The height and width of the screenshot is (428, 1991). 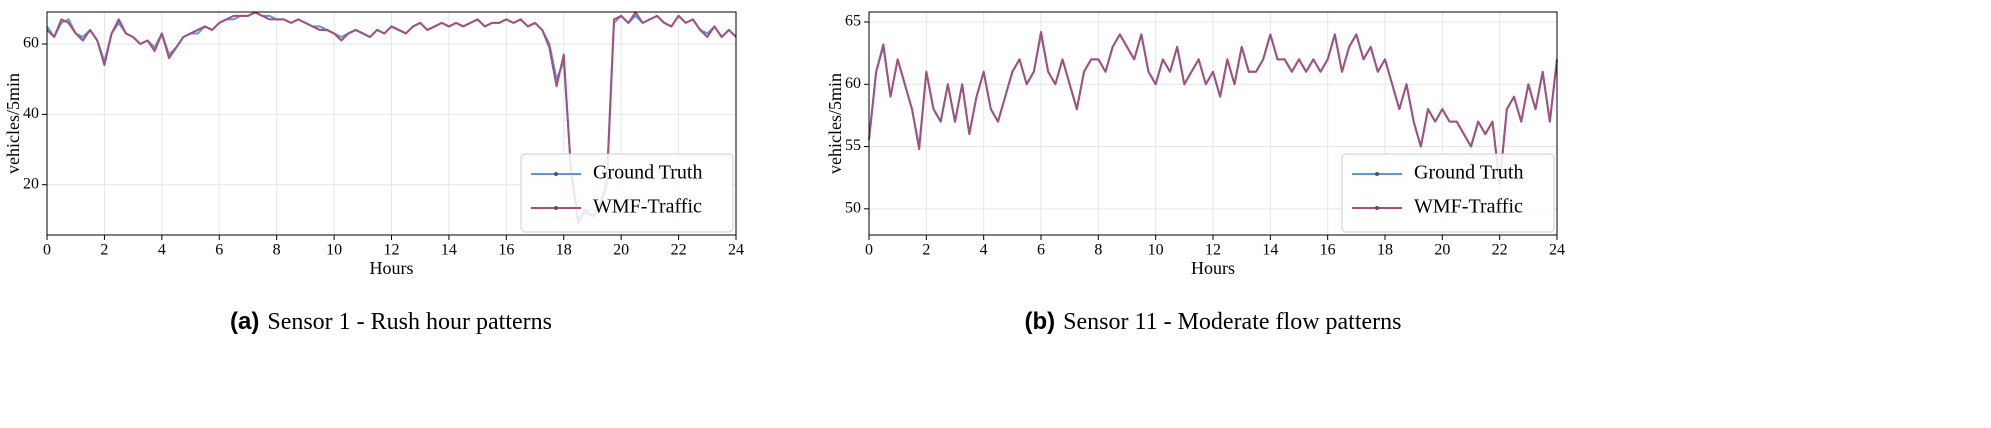 I want to click on y-tick-label: 55, so click(x=853, y=145).